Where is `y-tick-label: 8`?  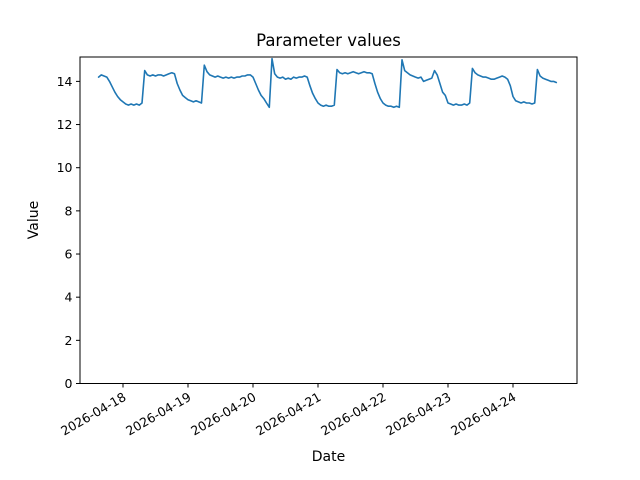
y-tick-label: 8 is located at coordinates (69, 210).